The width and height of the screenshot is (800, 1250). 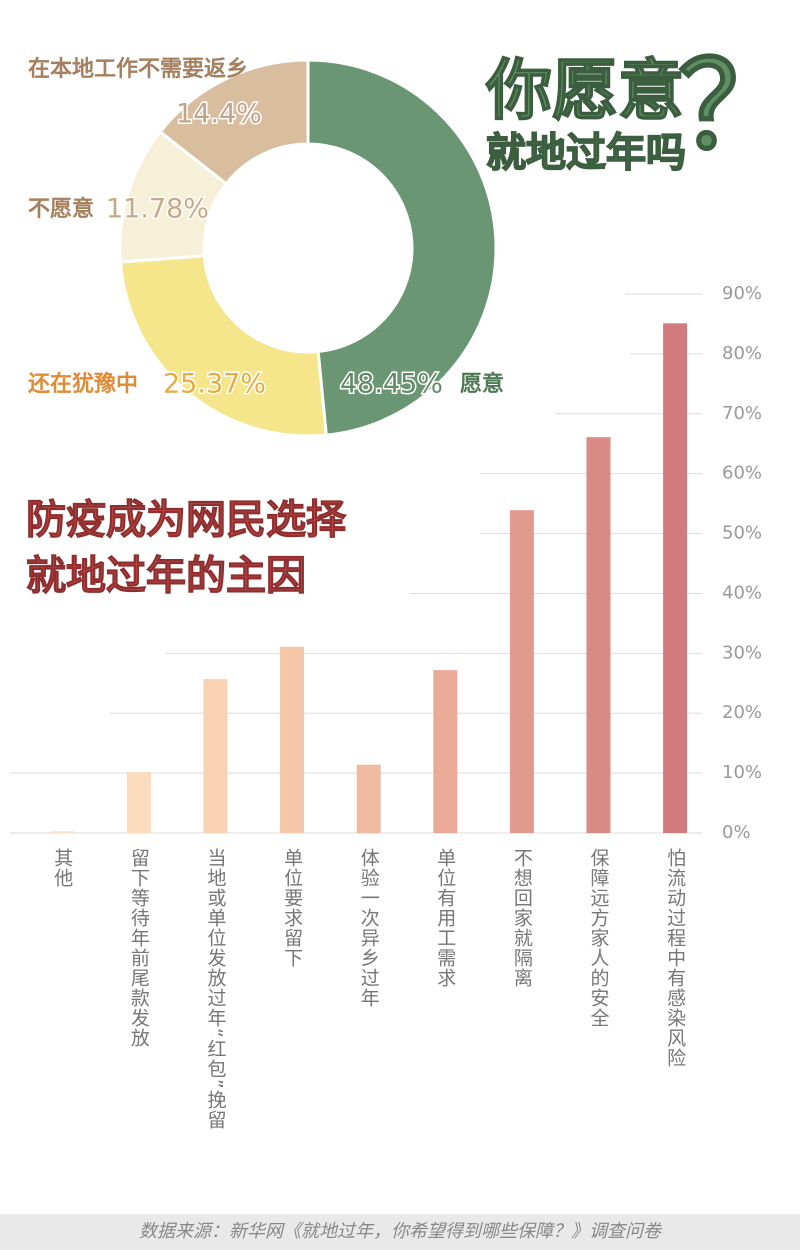 What do you see at coordinates (482, 384) in the screenshot?
I see `slice-name: 愿意` at bounding box center [482, 384].